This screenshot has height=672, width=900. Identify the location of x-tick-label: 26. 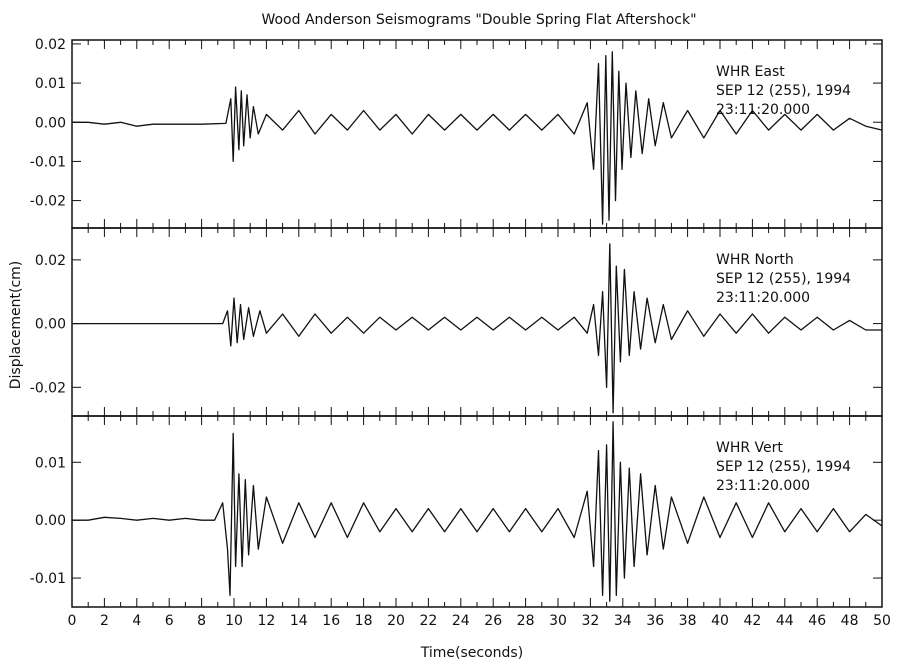
(493, 621).